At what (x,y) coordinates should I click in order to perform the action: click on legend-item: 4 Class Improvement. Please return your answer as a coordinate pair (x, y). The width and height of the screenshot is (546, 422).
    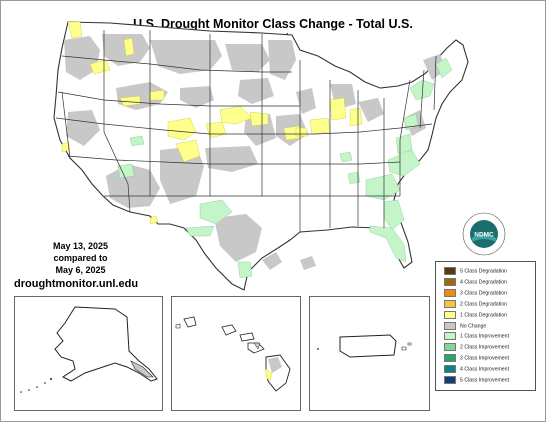
    Looking at the image, I should click on (477, 369).